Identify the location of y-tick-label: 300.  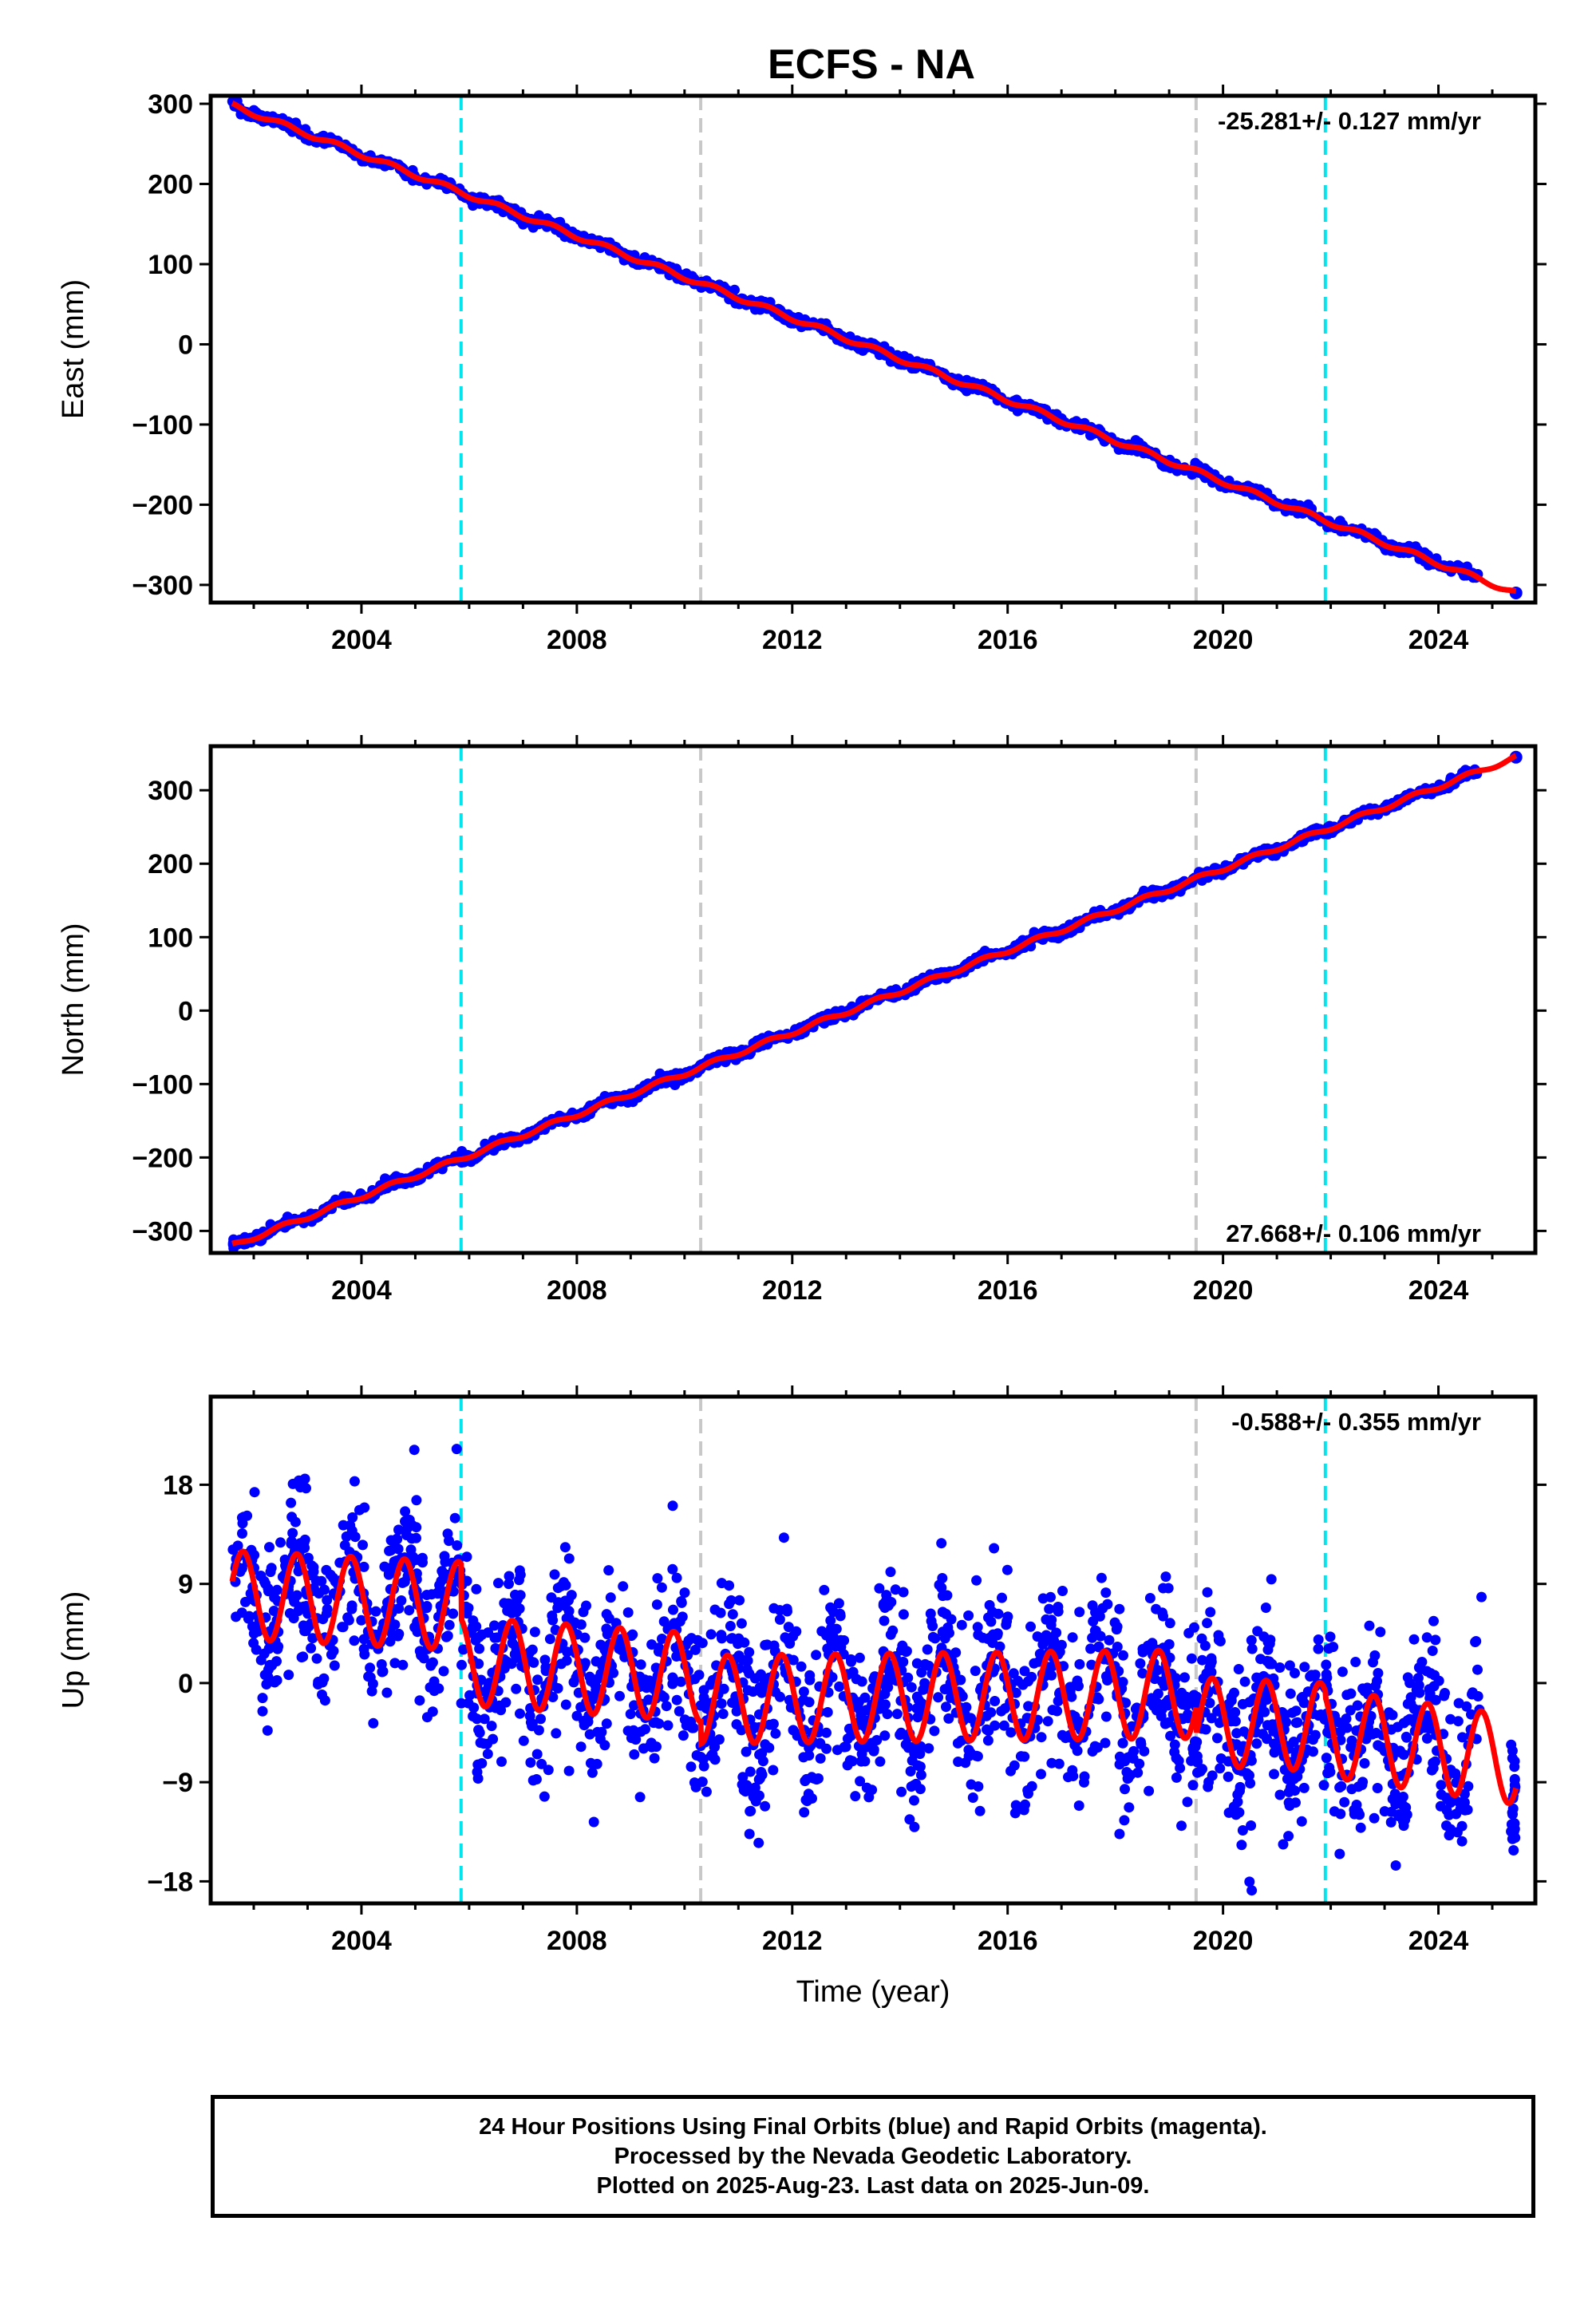
(170, 791).